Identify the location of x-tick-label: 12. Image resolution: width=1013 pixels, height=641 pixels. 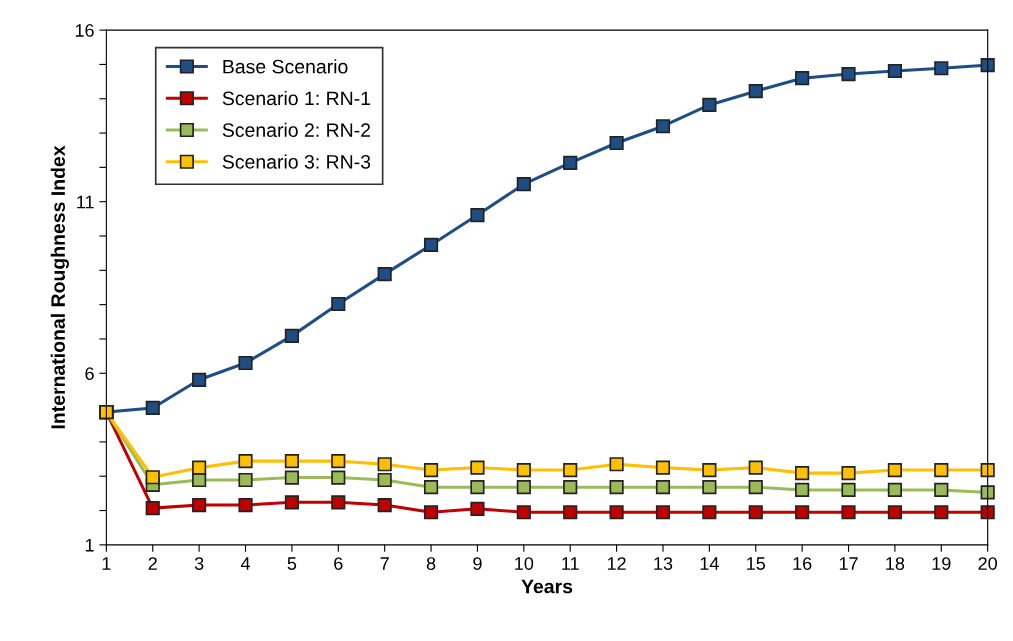
(616, 563).